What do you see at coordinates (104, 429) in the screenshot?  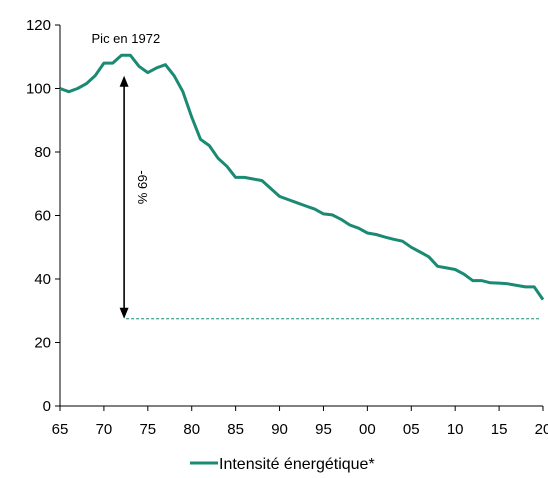 I see `x-tick-label: 70` at bounding box center [104, 429].